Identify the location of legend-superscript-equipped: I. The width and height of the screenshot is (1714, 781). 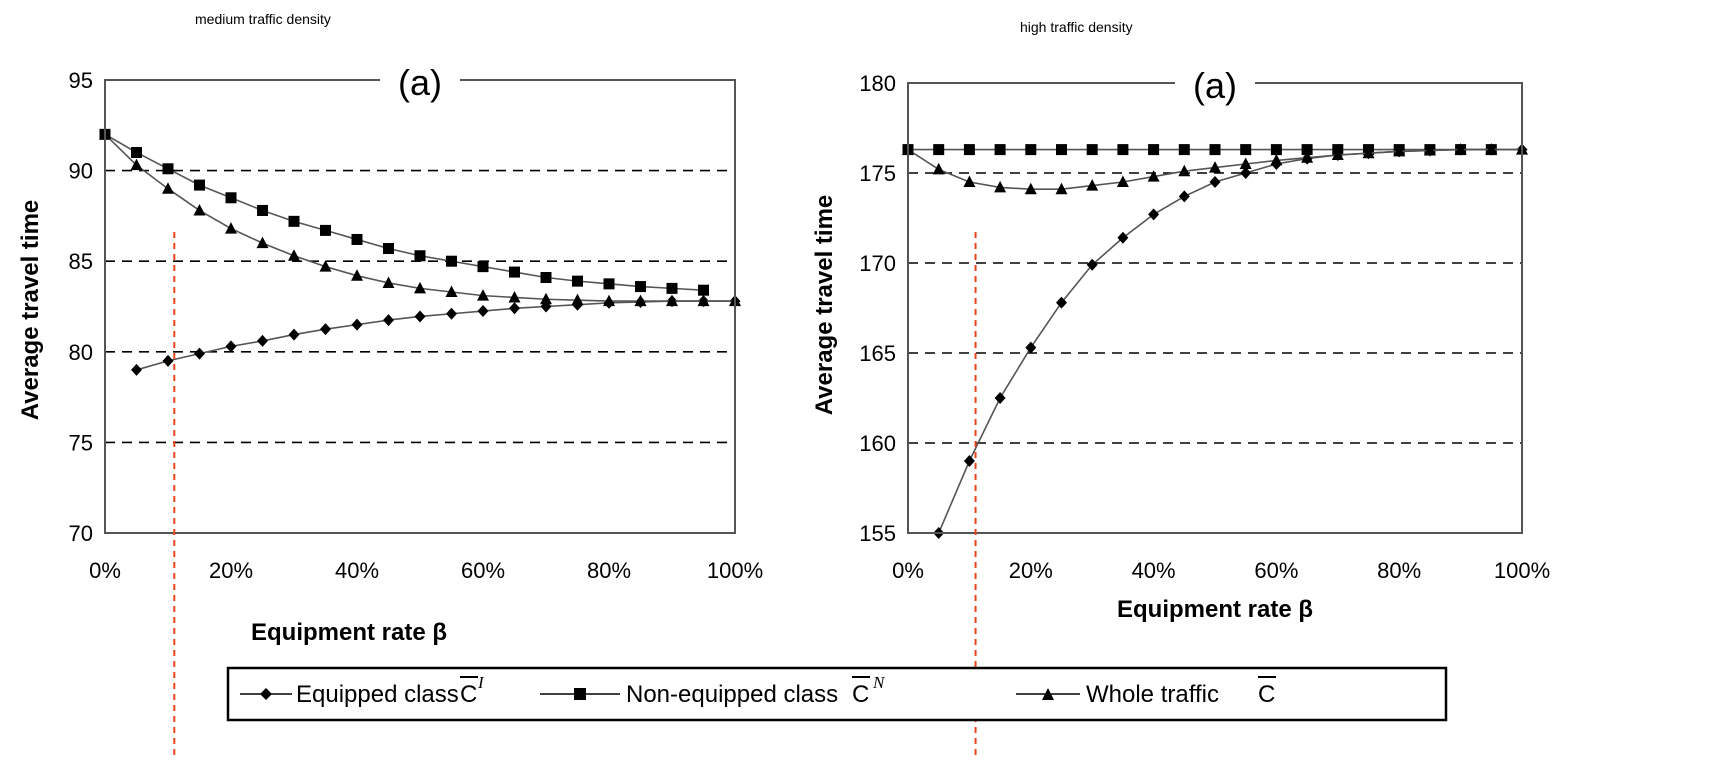
(481, 682).